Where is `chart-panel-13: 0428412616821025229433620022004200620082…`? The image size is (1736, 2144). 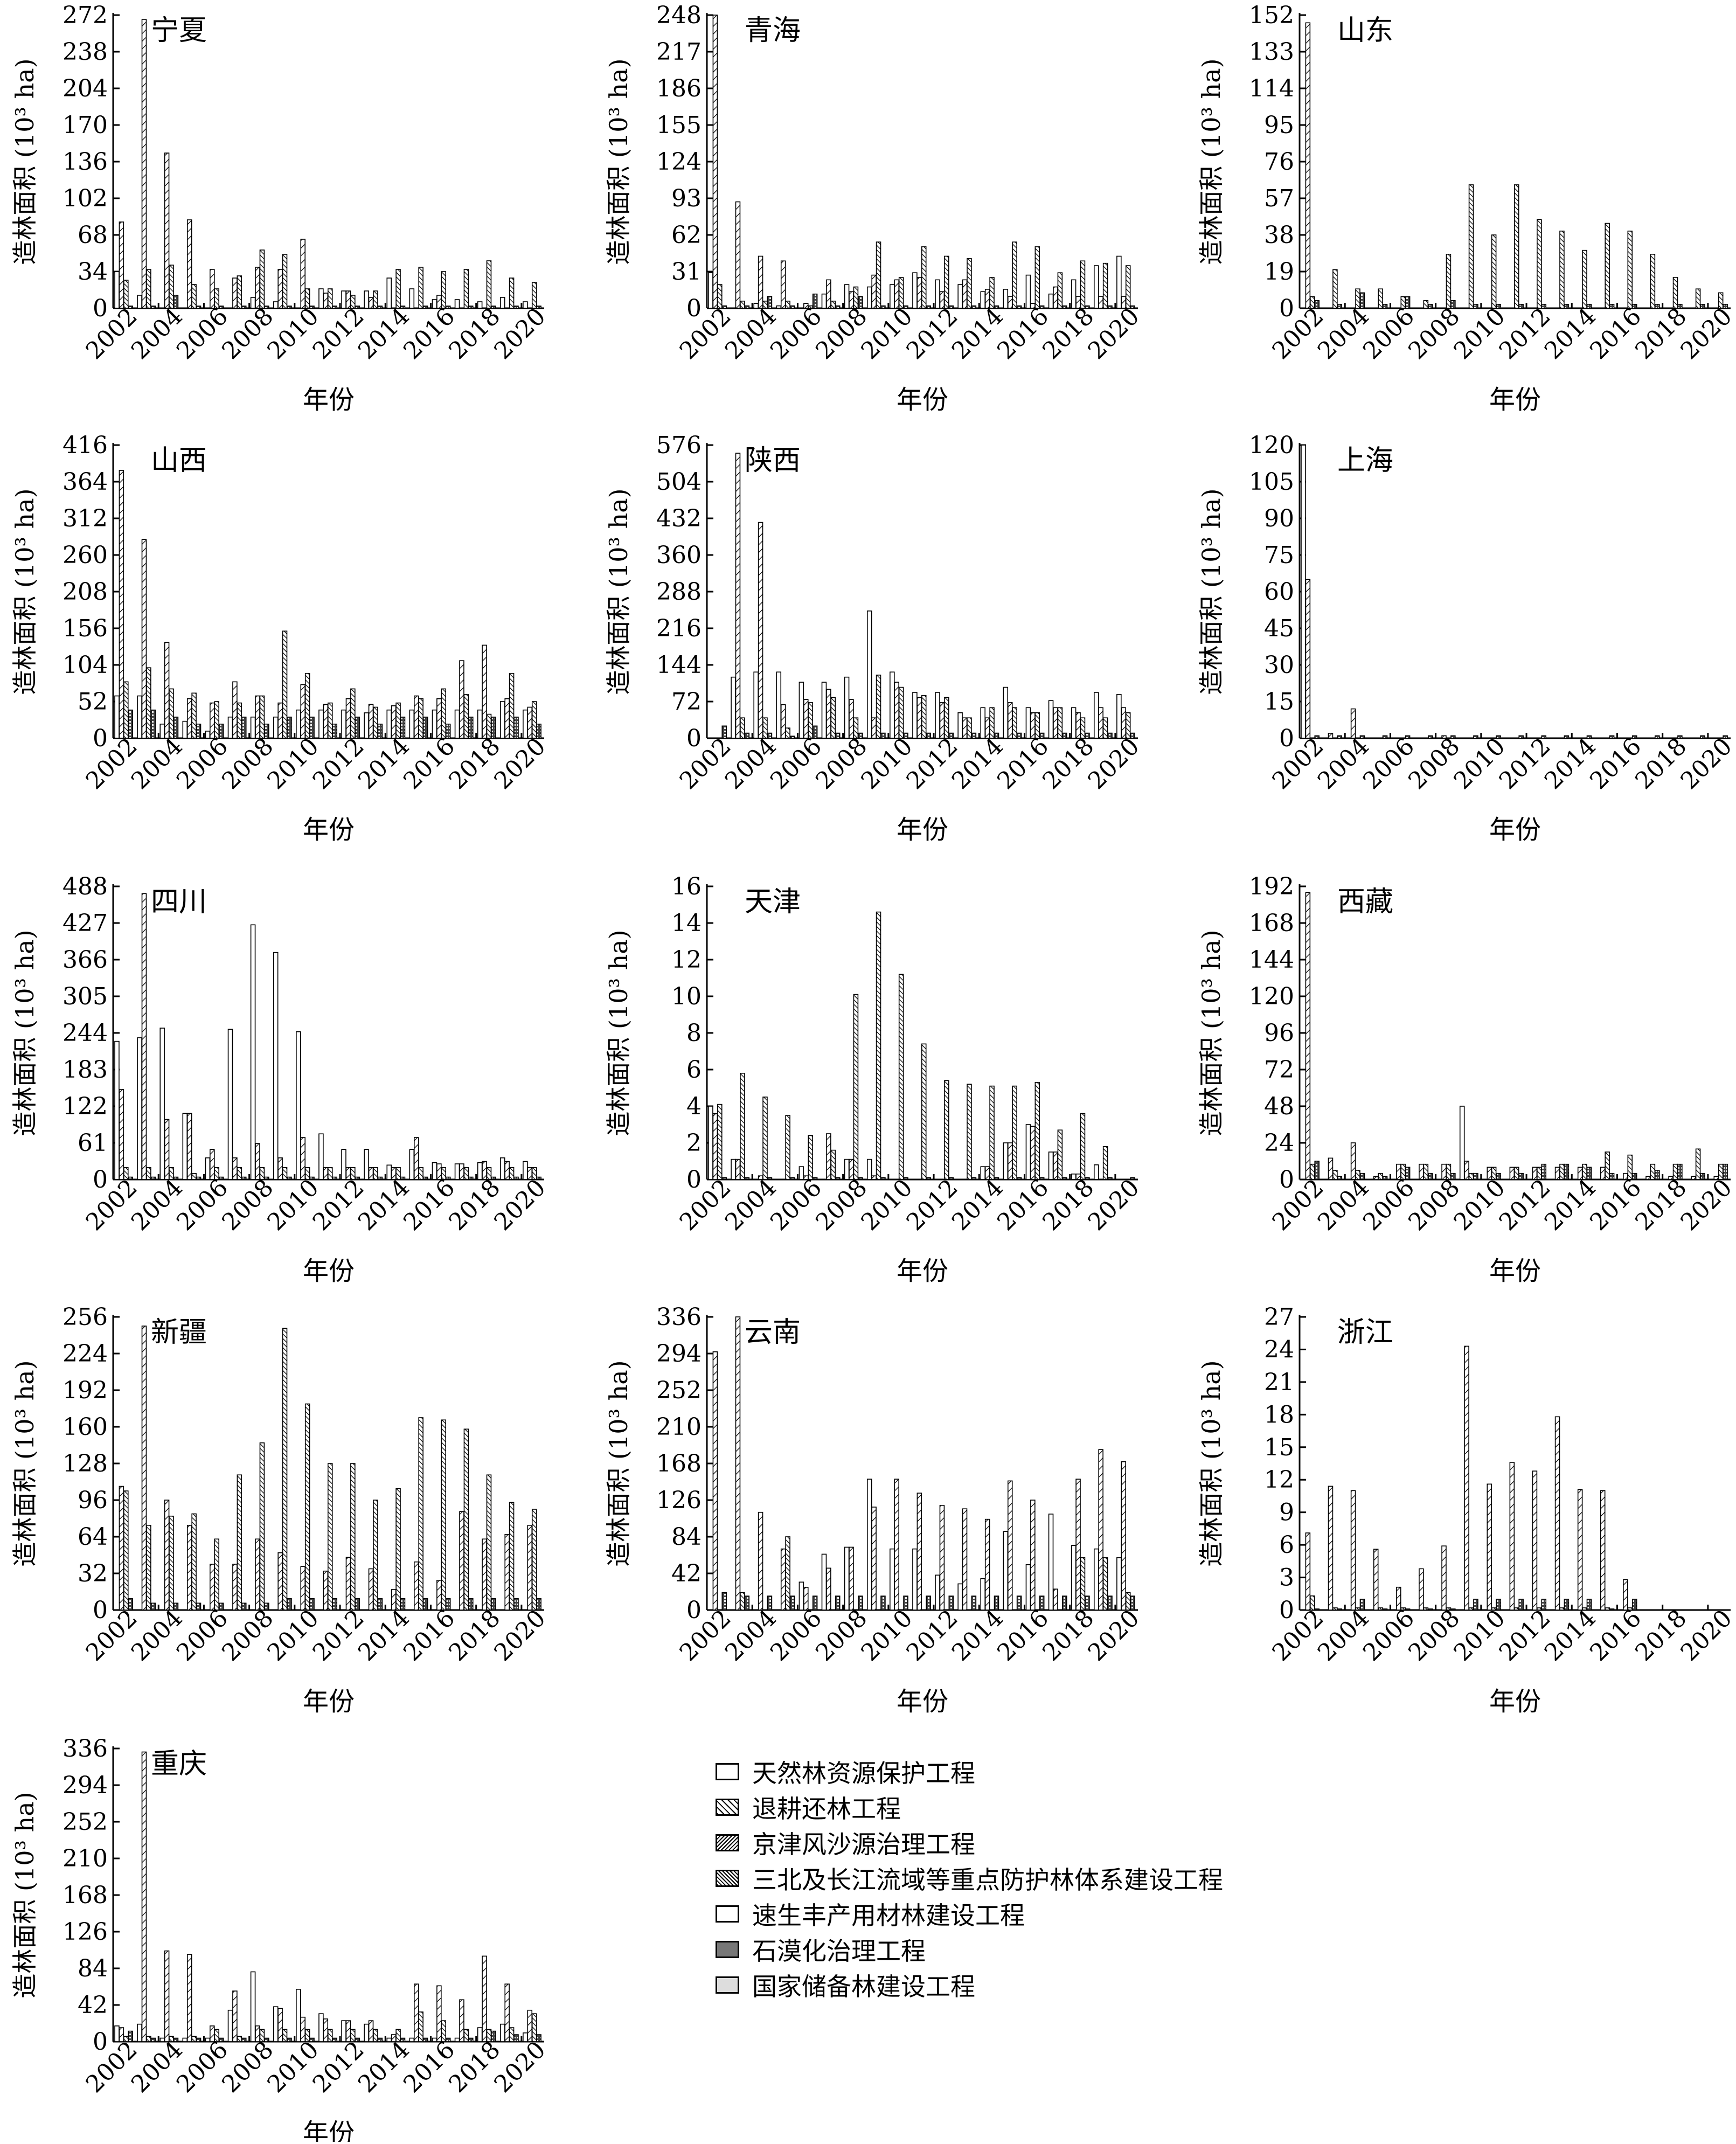 chart-panel-13: 0428412616821025229433620022004200620082… is located at coordinates (280, 1939).